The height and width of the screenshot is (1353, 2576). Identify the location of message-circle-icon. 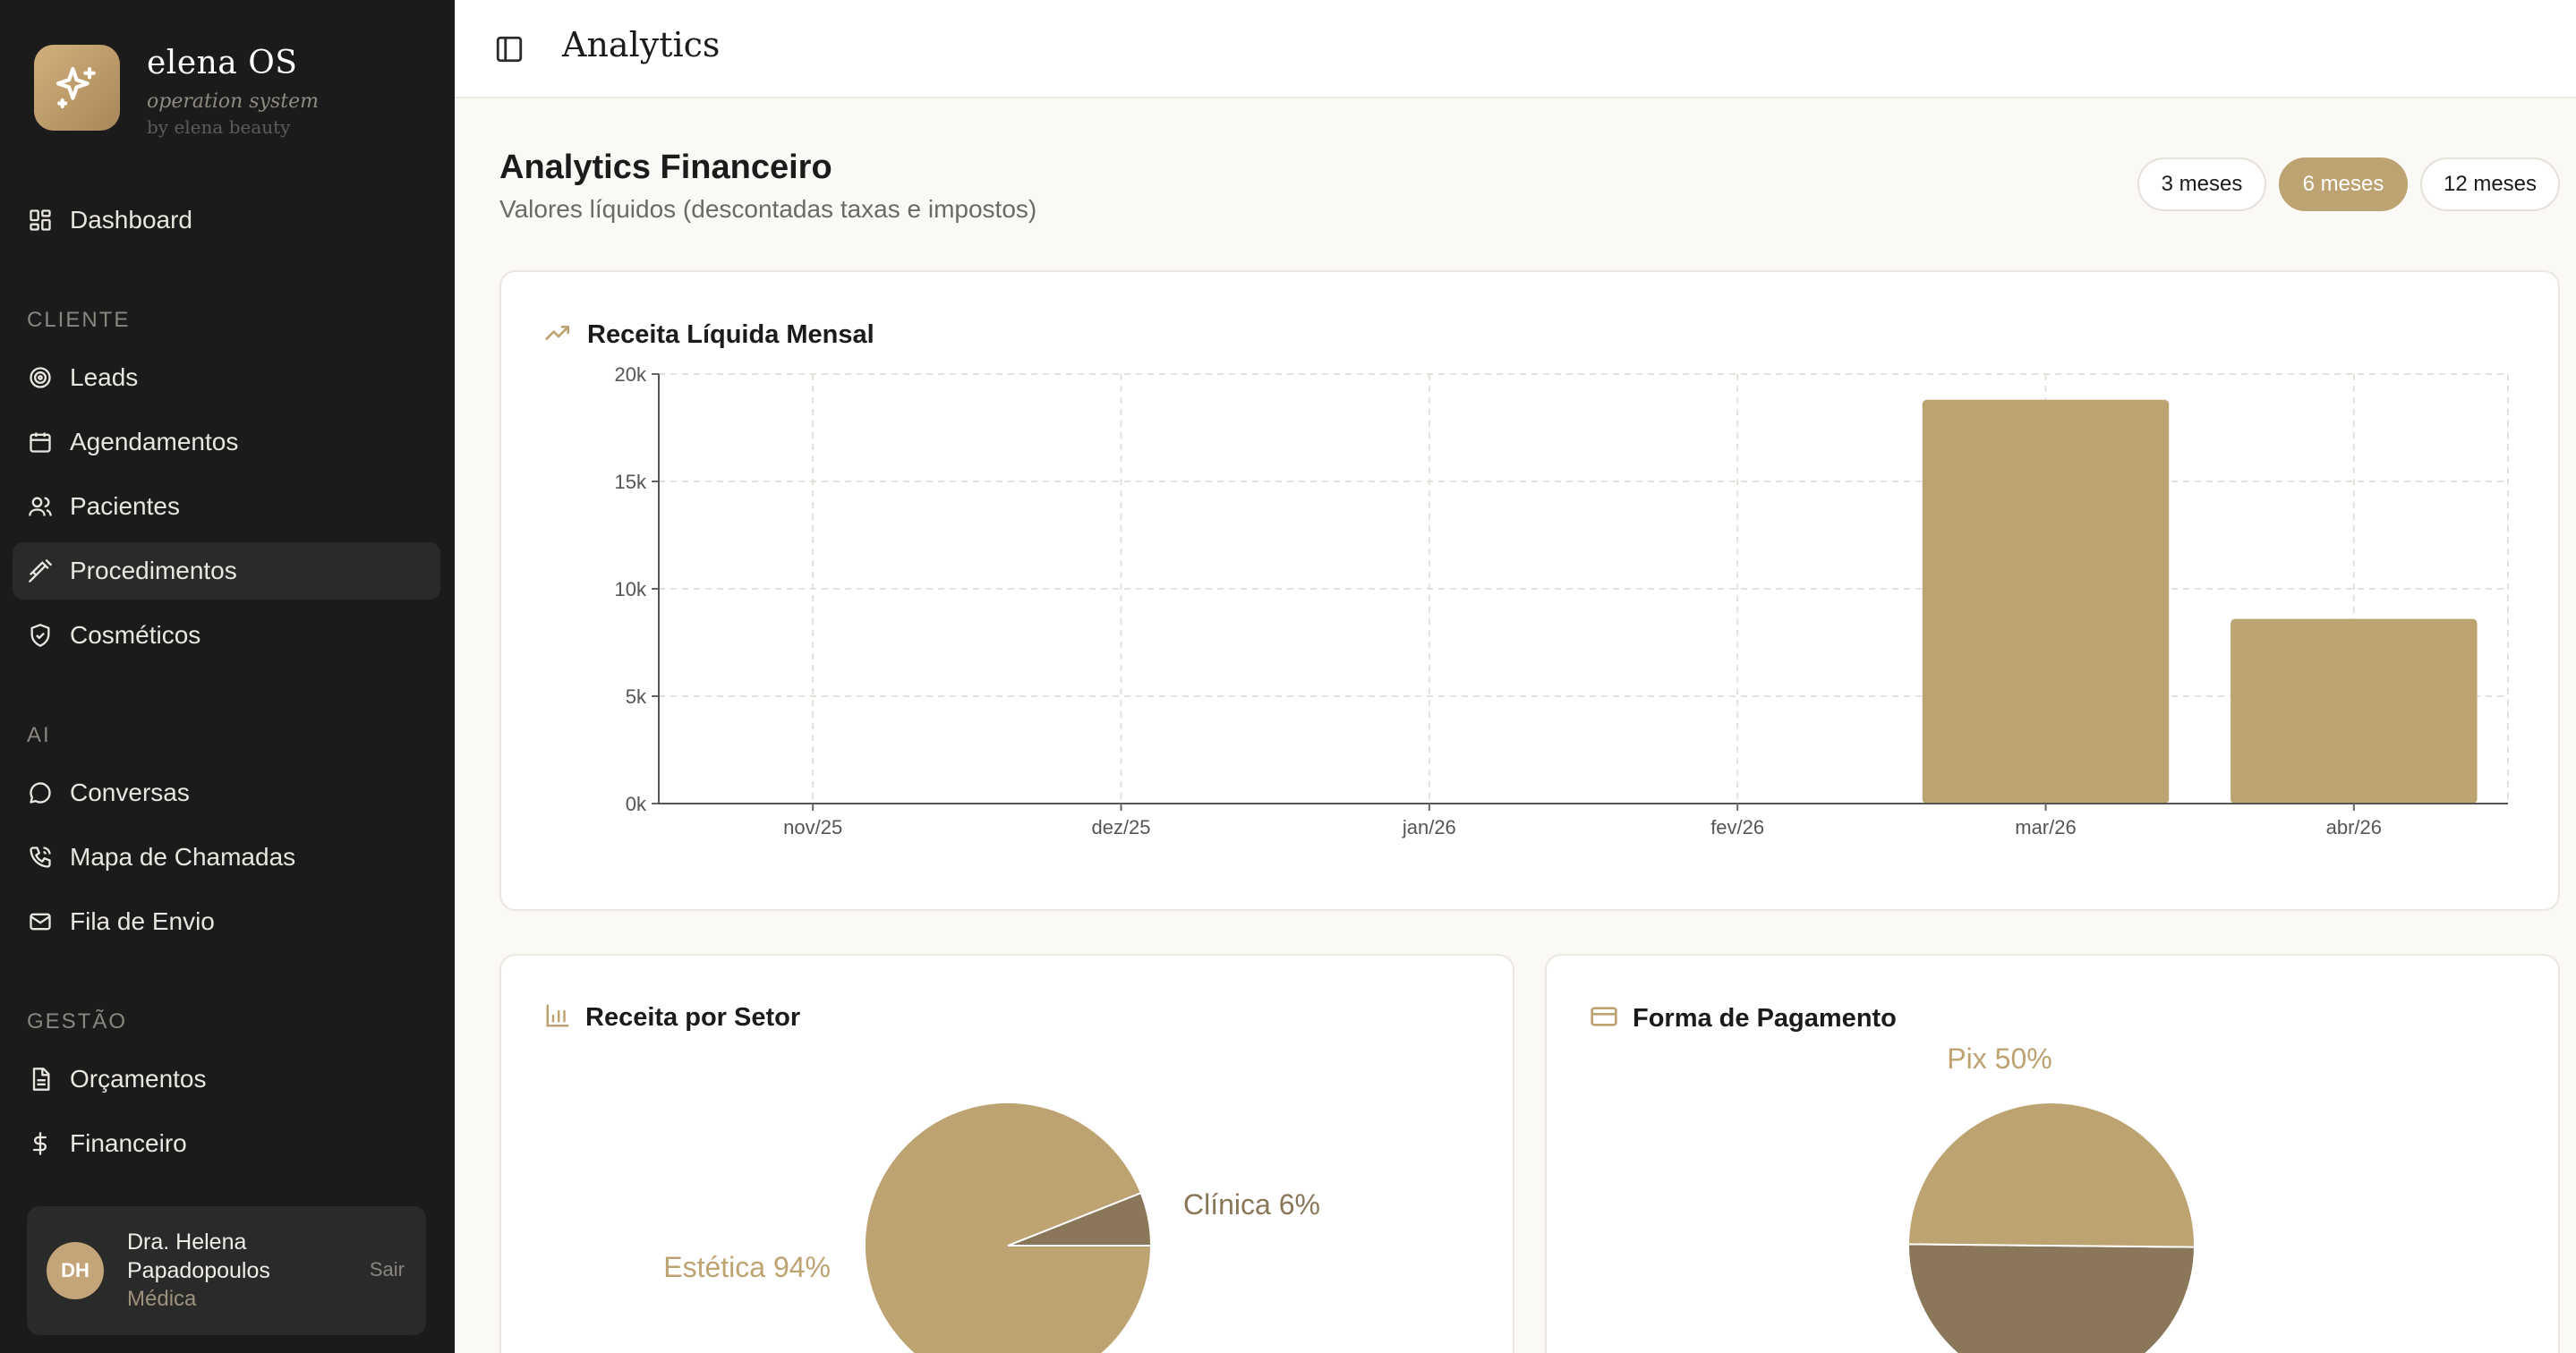
(40, 792).